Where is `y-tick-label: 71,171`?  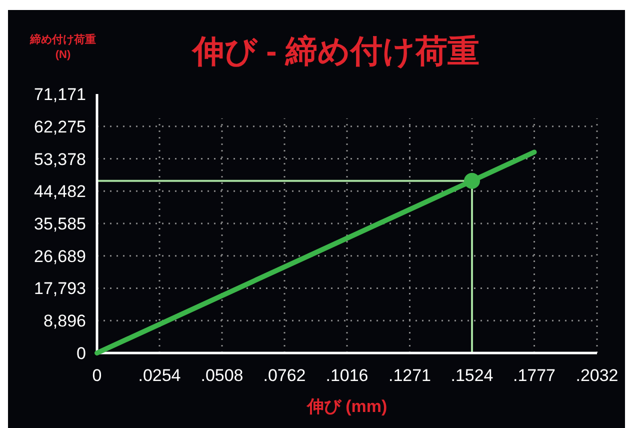 y-tick-label: 71,171 is located at coordinates (60, 94).